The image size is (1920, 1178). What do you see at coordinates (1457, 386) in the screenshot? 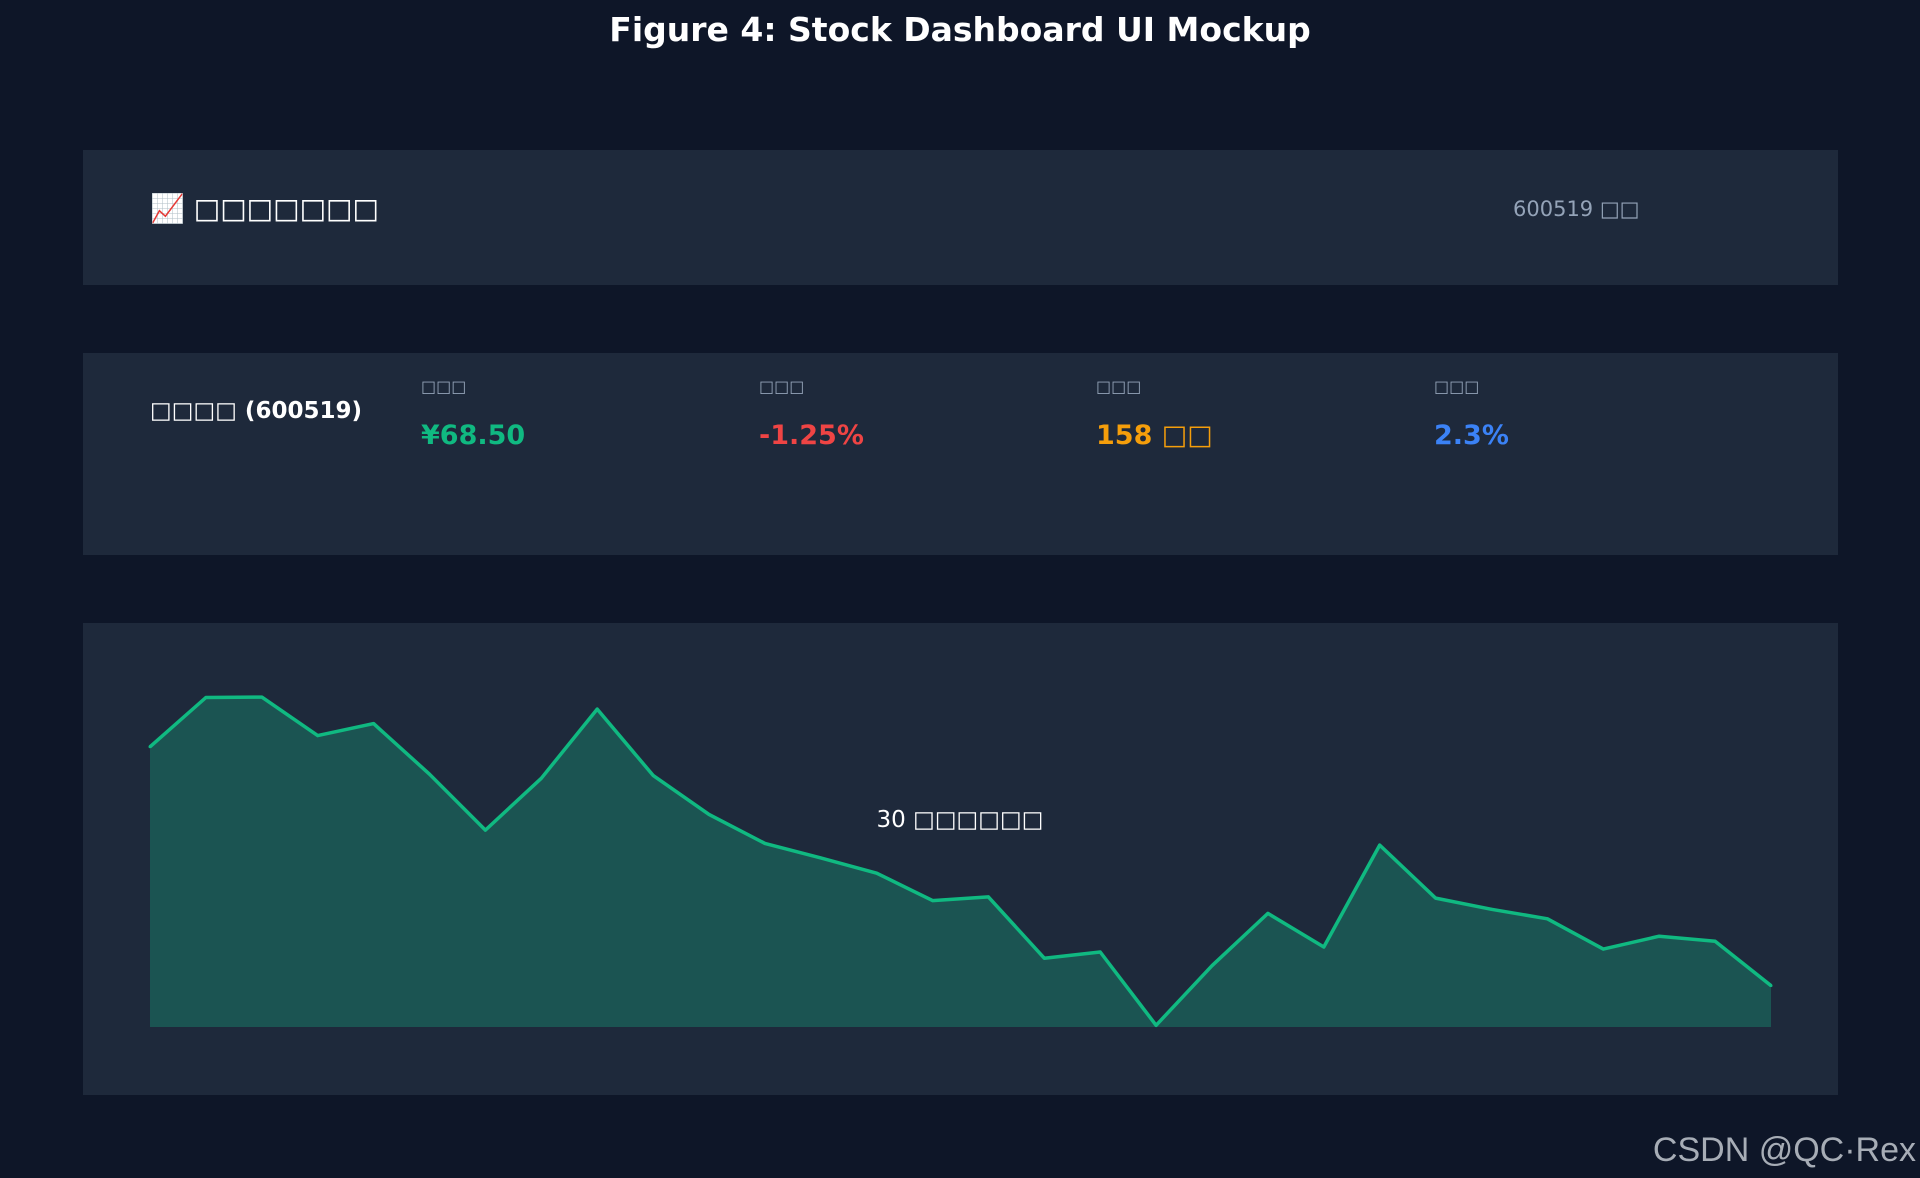
I see `metric-turnover-label: □□□` at bounding box center [1457, 386].